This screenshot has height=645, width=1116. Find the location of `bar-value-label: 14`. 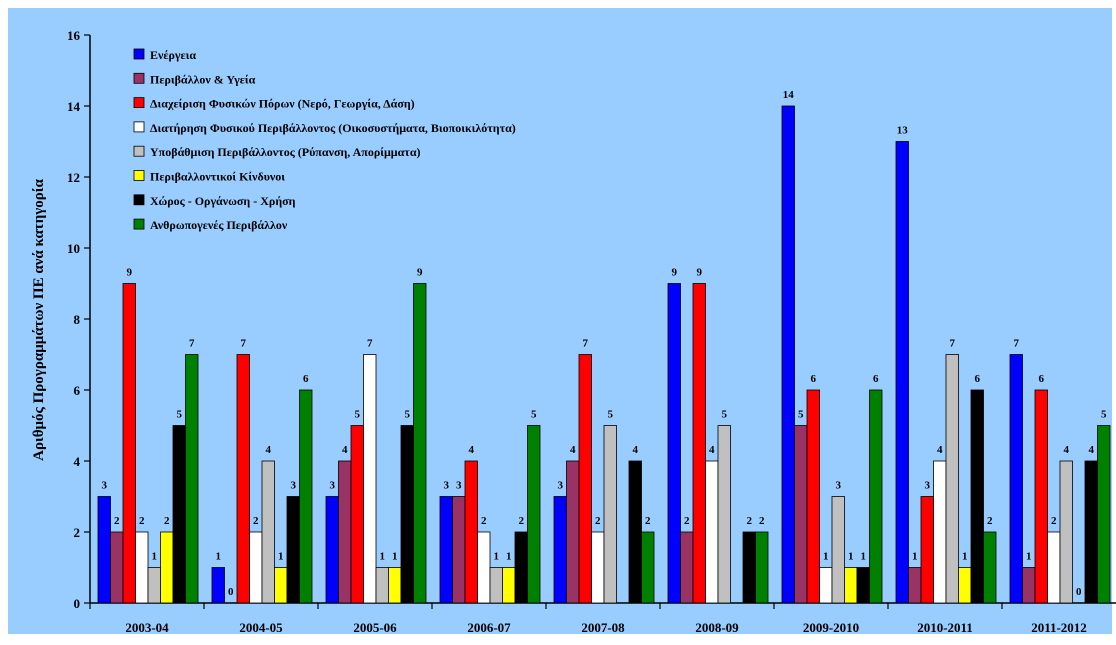

bar-value-label: 14 is located at coordinates (789, 95).